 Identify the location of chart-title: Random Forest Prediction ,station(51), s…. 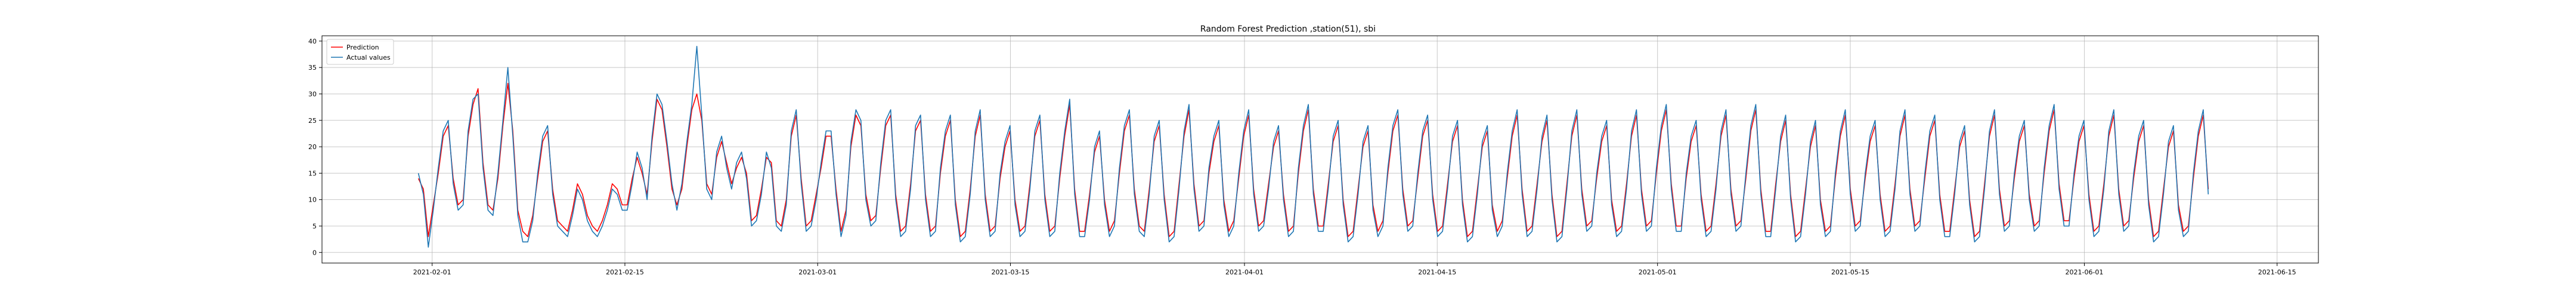
(1288, 29).